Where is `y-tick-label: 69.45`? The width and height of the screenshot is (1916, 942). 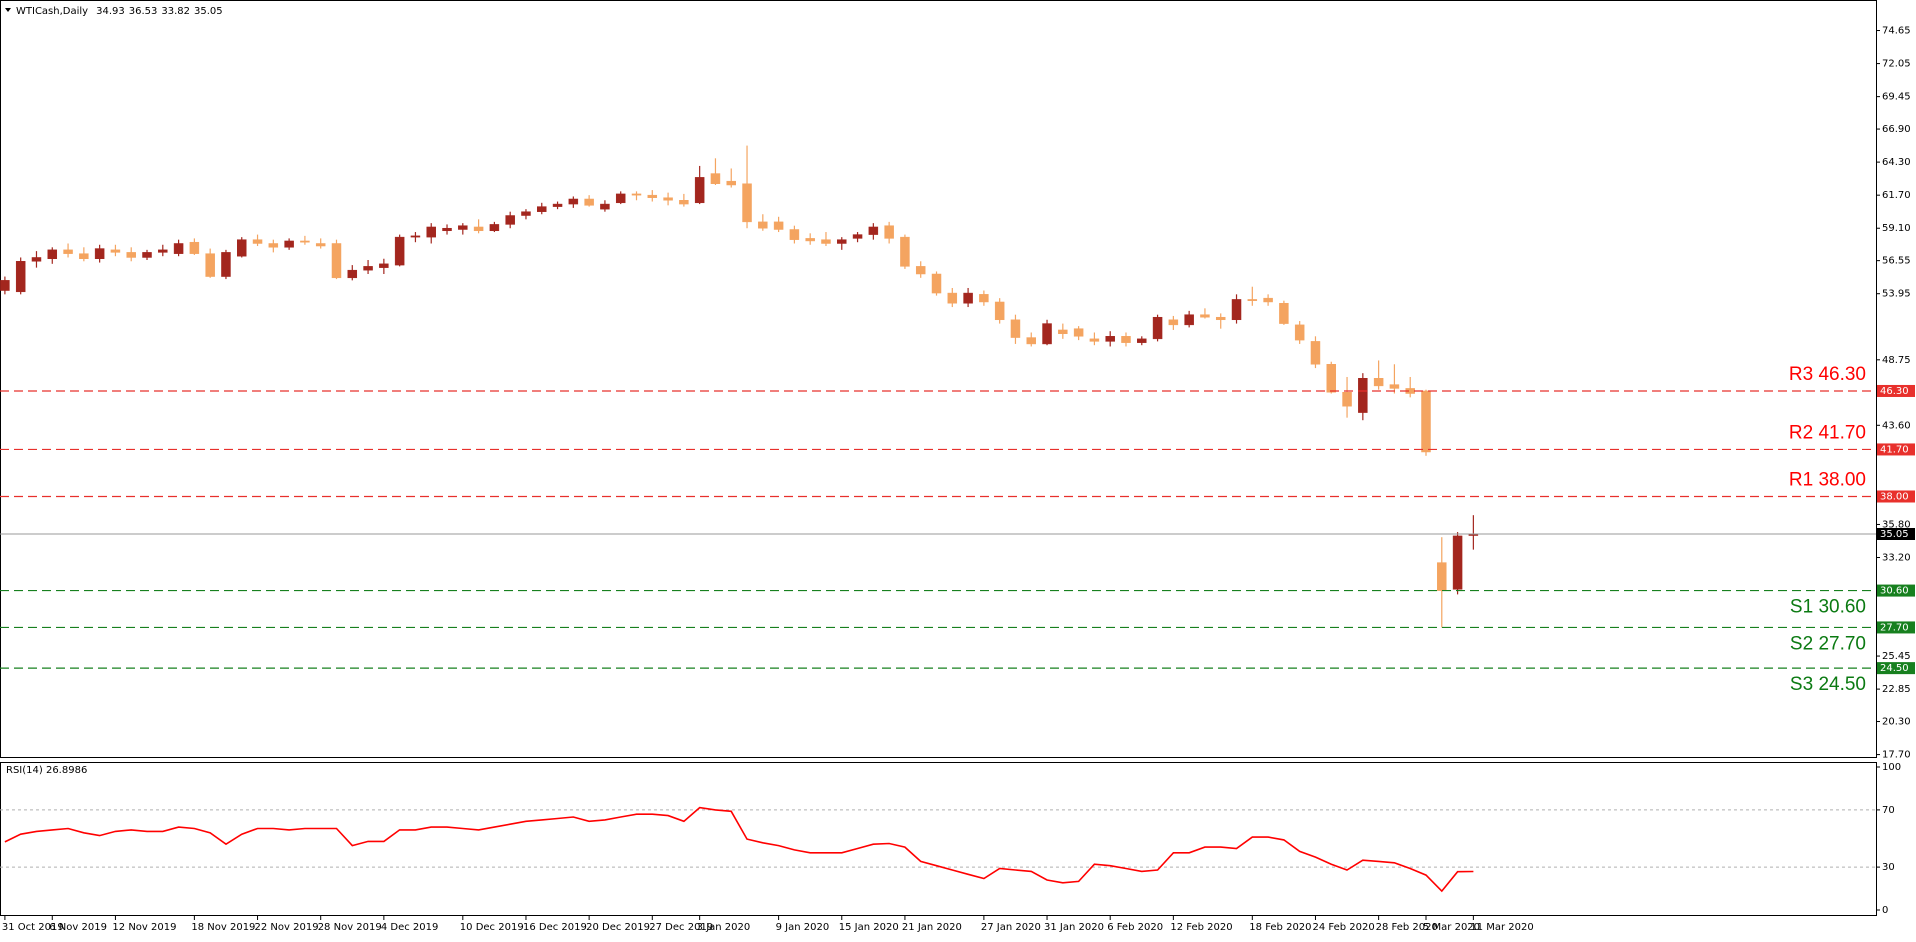
y-tick-label: 69.45 is located at coordinates (1896, 97).